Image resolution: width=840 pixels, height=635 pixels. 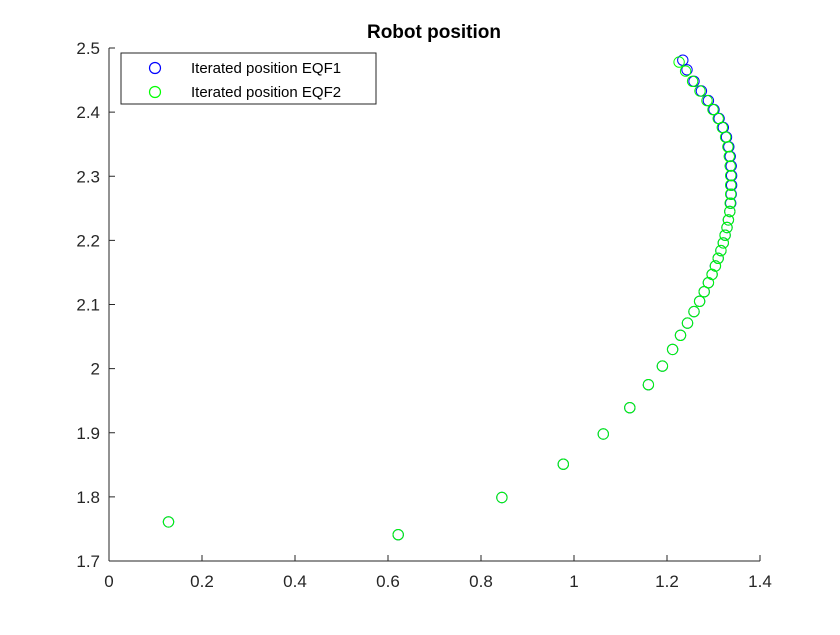 What do you see at coordinates (266, 68) in the screenshot?
I see `legend-entry-label: Iterated position EQF1` at bounding box center [266, 68].